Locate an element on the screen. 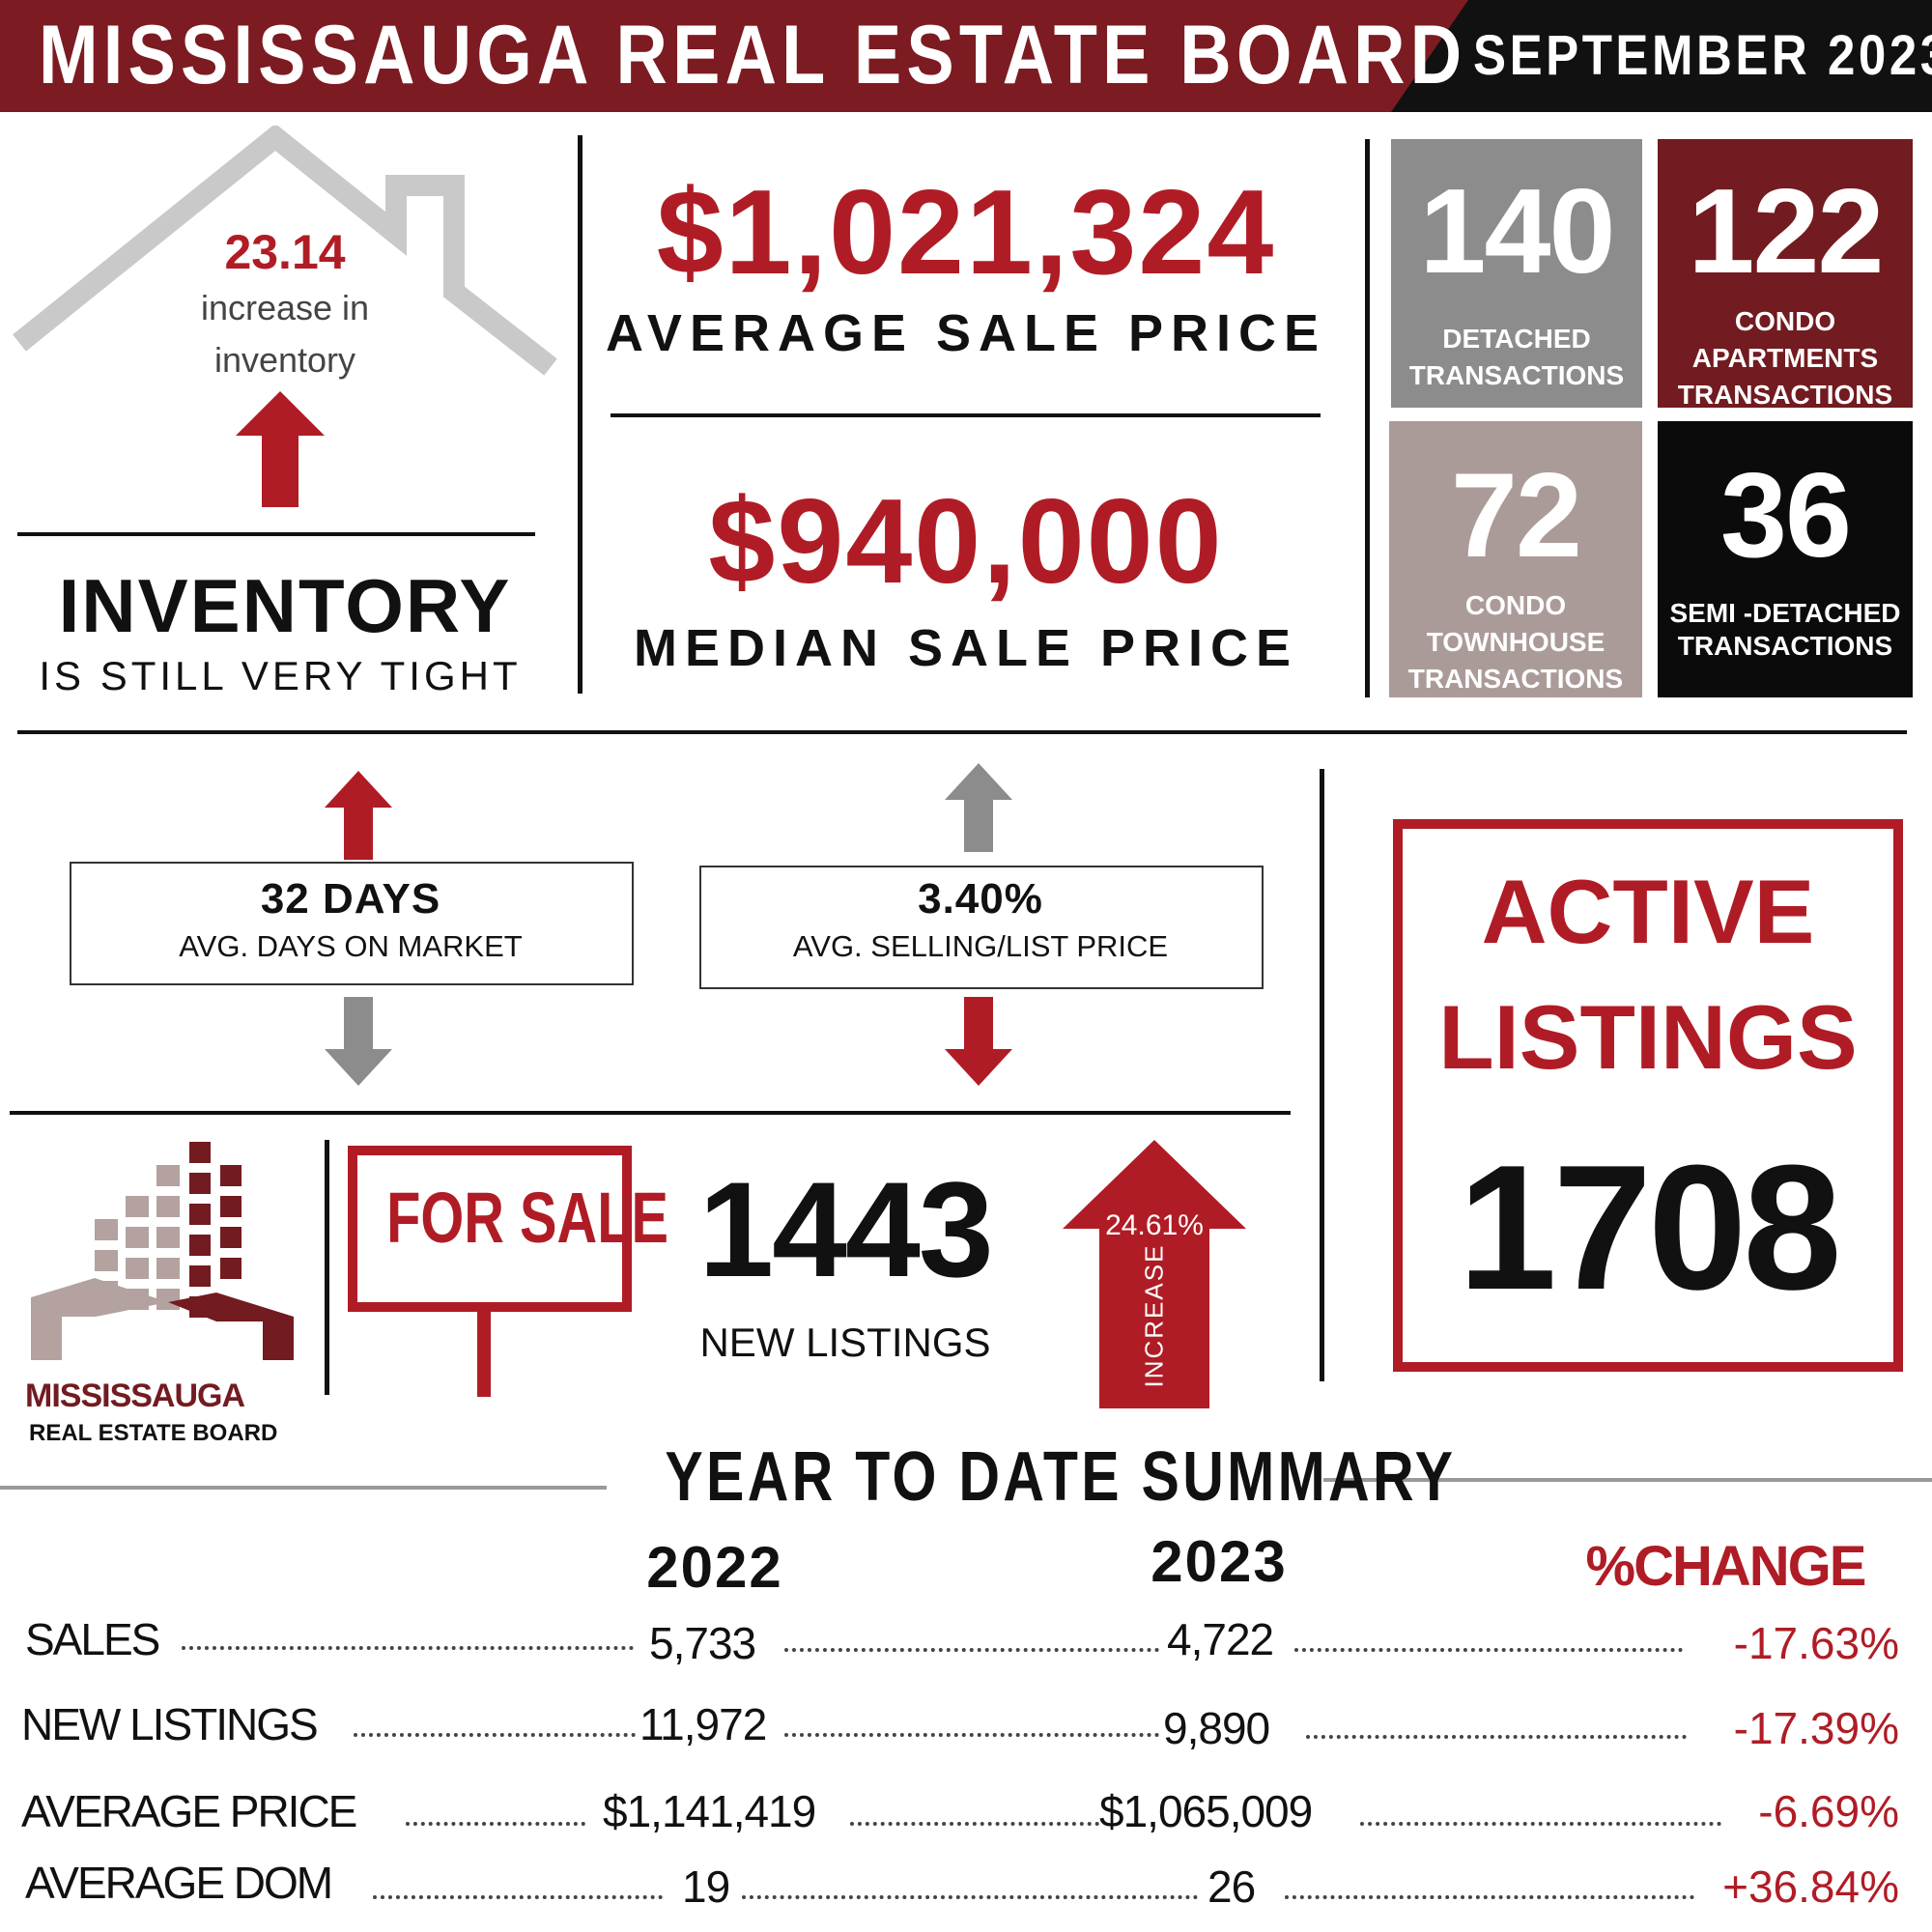 The width and height of the screenshot is (1932, 1932). ytd-row-2023: $1,065,009 is located at coordinates (1206, 1811).